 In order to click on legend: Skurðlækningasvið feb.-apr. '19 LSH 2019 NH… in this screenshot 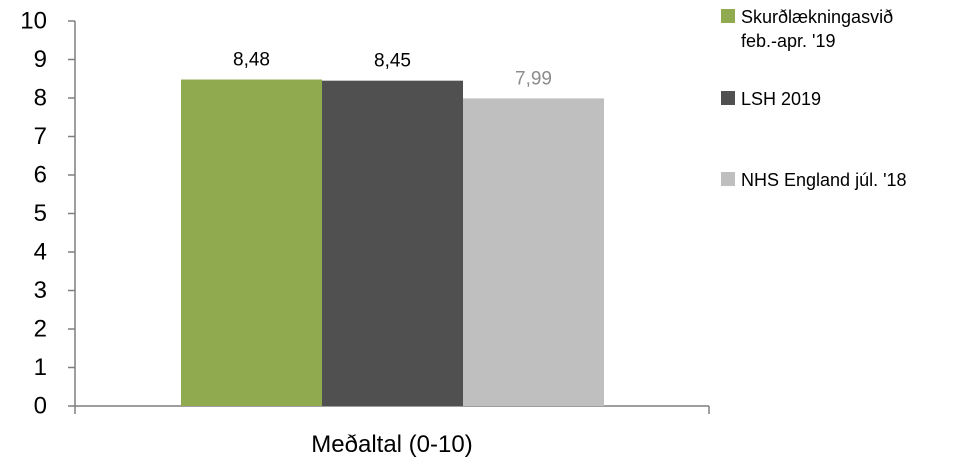, I will do `click(814, 98)`.